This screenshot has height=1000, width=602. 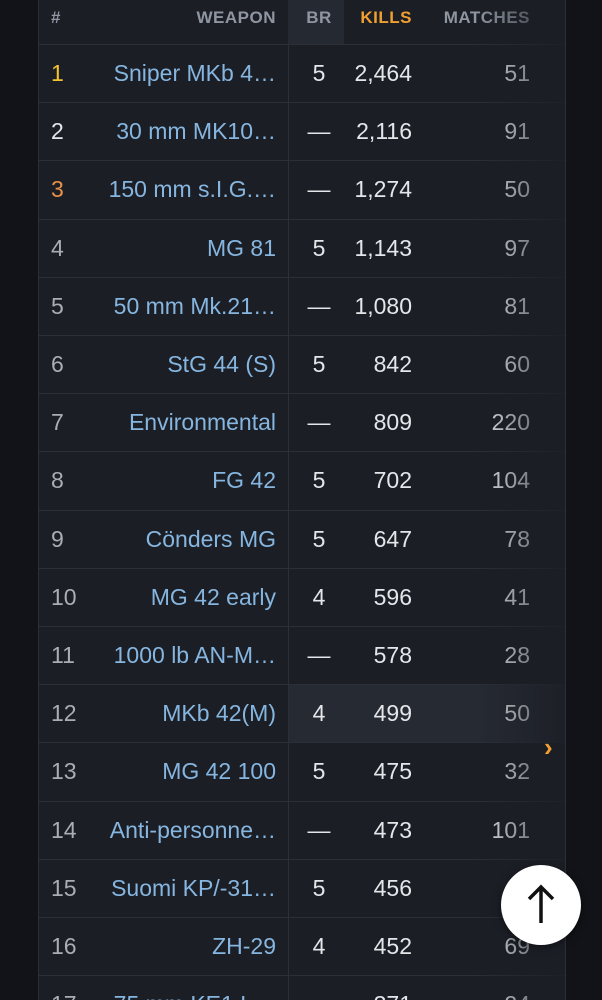 I want to click on rank: 12, so click(x=64, y=713).